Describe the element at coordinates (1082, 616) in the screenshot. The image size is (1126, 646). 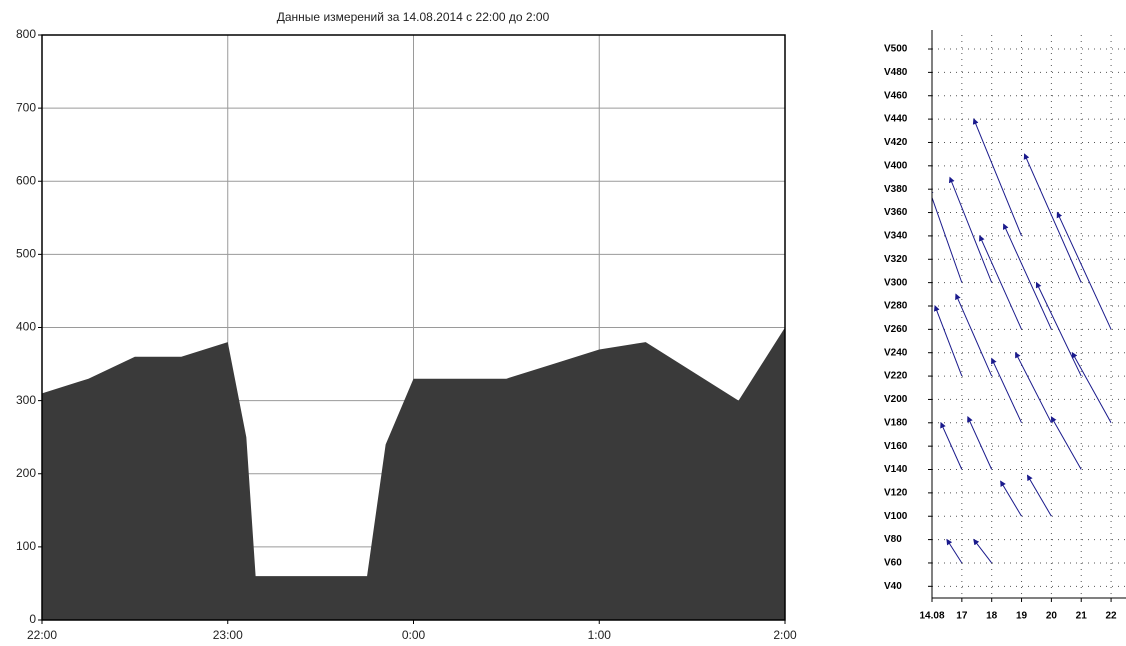
I see `x-tick-label: 21` at that location.